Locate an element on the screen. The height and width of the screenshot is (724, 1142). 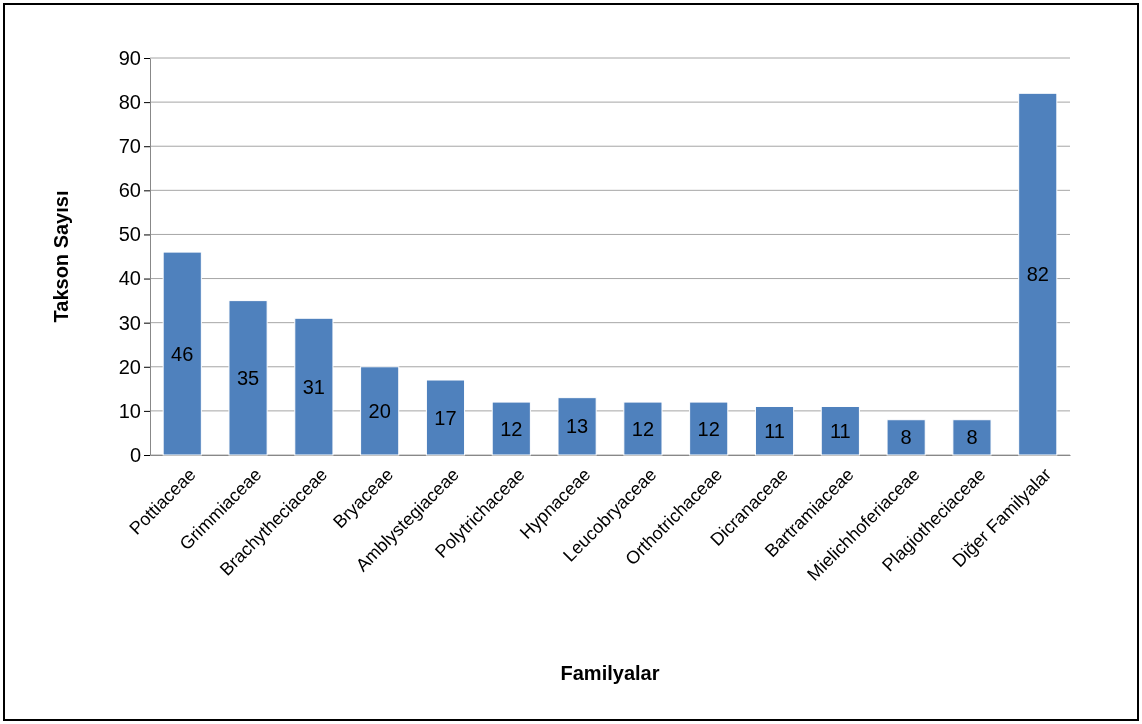
data-label: 31 is located at coordinates (313, 386).